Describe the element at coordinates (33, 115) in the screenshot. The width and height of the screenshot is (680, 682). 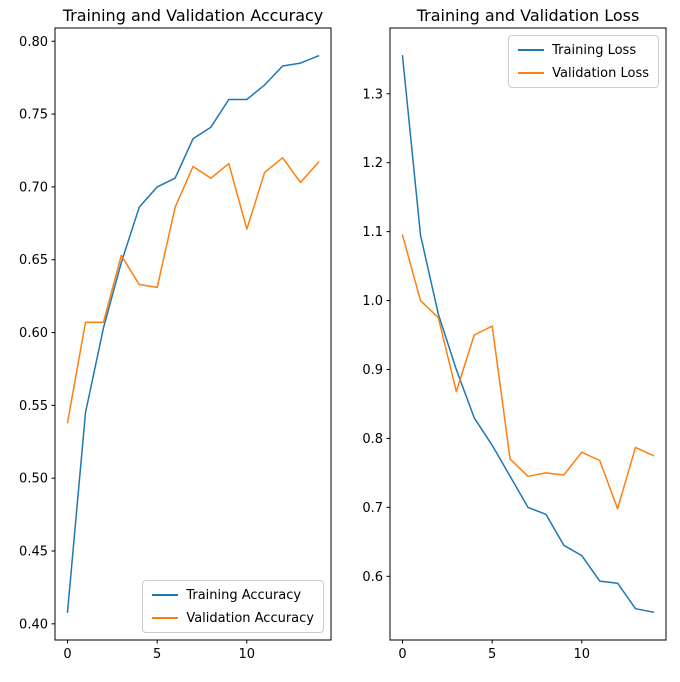
I see `y-tick-label: 0.75` at that location.